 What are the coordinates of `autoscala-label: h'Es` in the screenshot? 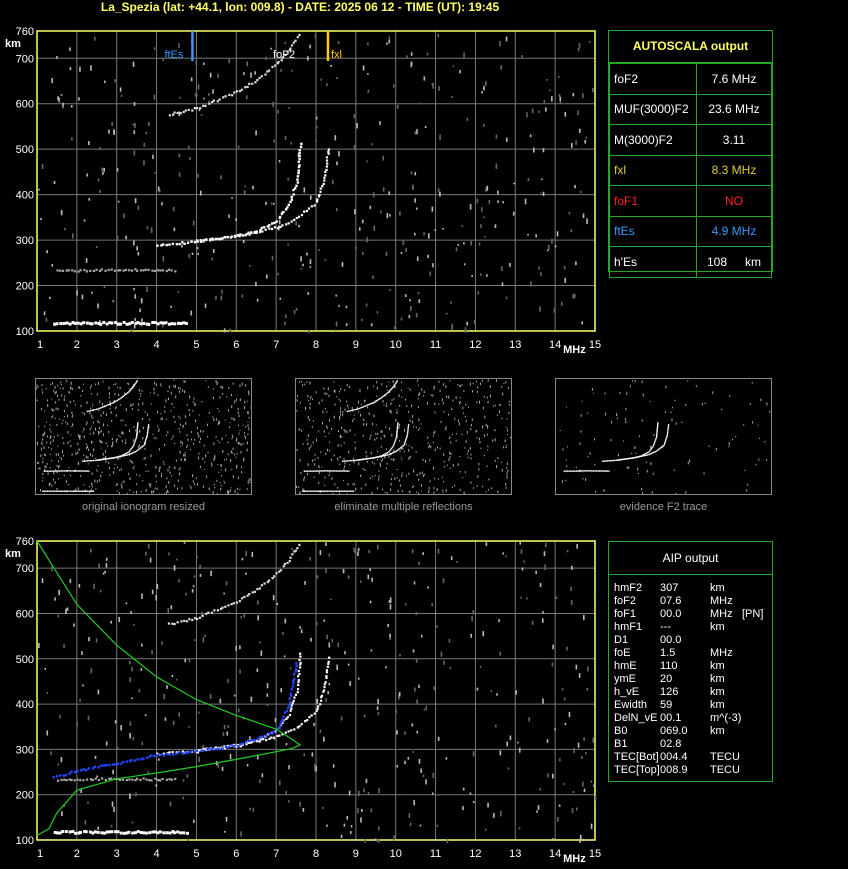 It's located at (653, 262).